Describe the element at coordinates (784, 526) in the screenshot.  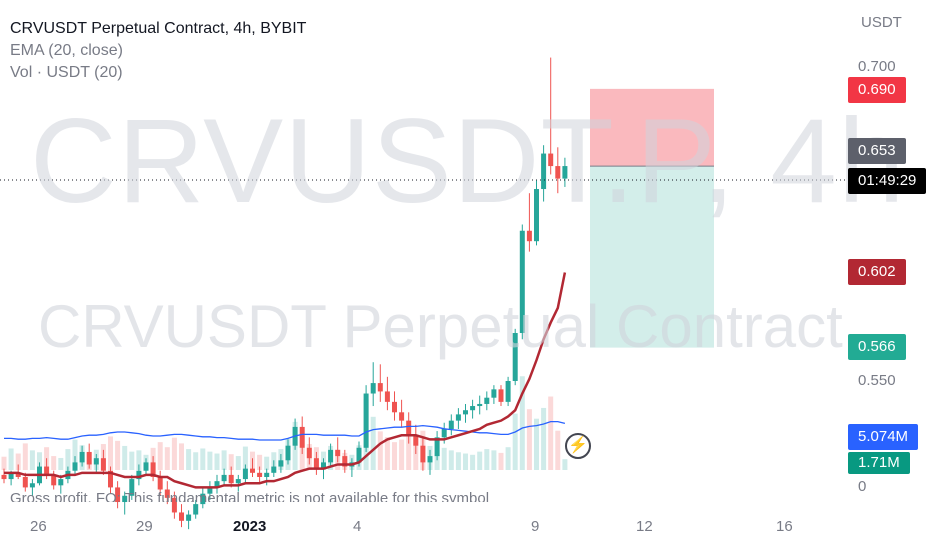
I see `time-tick: 16` at that location.